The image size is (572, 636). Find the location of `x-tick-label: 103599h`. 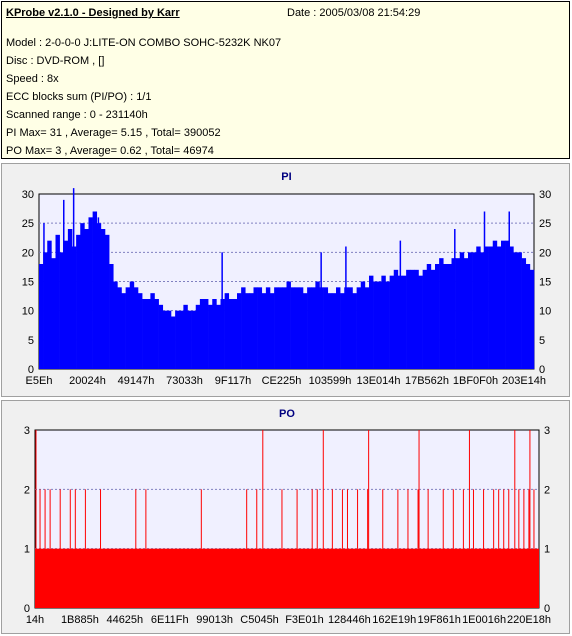

x-tick-label: 103599h is located at coordinates (330, 381).